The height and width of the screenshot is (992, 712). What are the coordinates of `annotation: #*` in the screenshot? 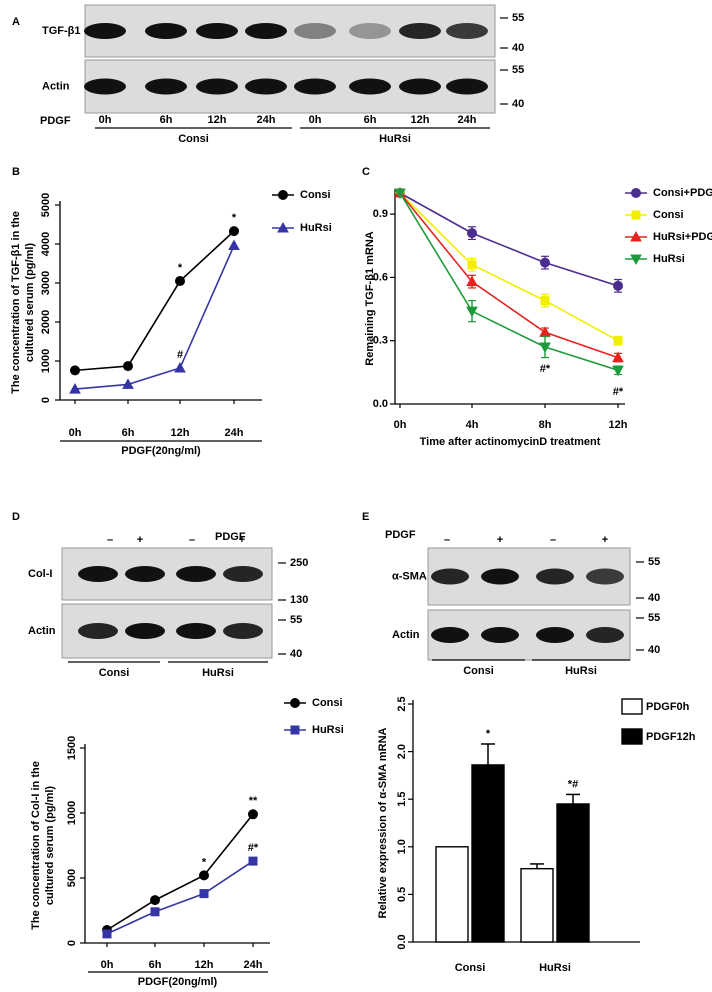 It's located at (234, 232).